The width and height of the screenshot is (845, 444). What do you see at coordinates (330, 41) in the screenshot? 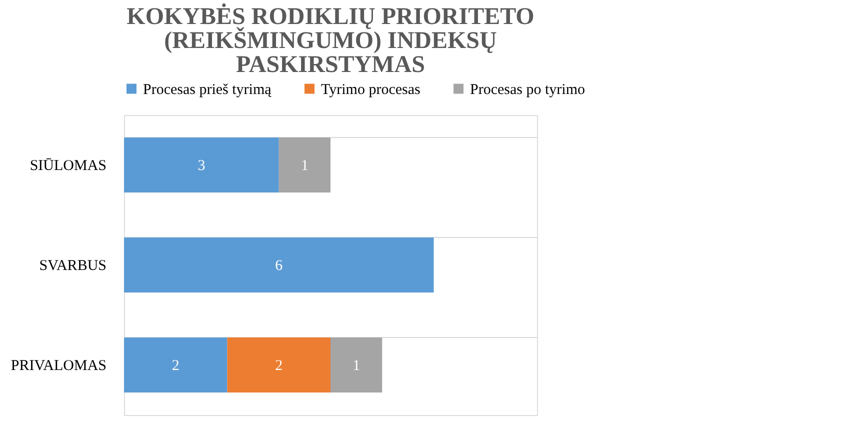
I see `text: (REIKŠMINGUMO) INDEKSŲ` at bounding box center [330, 41].